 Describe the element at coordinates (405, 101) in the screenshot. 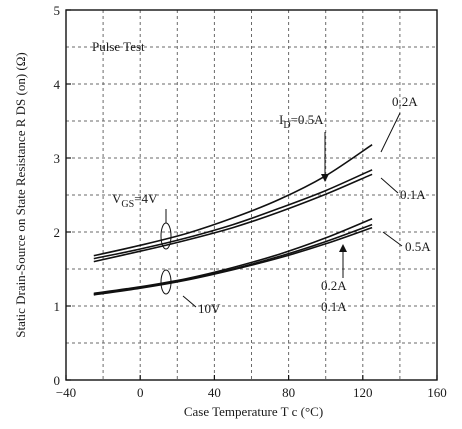

I see `label-top-0.2A: 0.2A` at that location.